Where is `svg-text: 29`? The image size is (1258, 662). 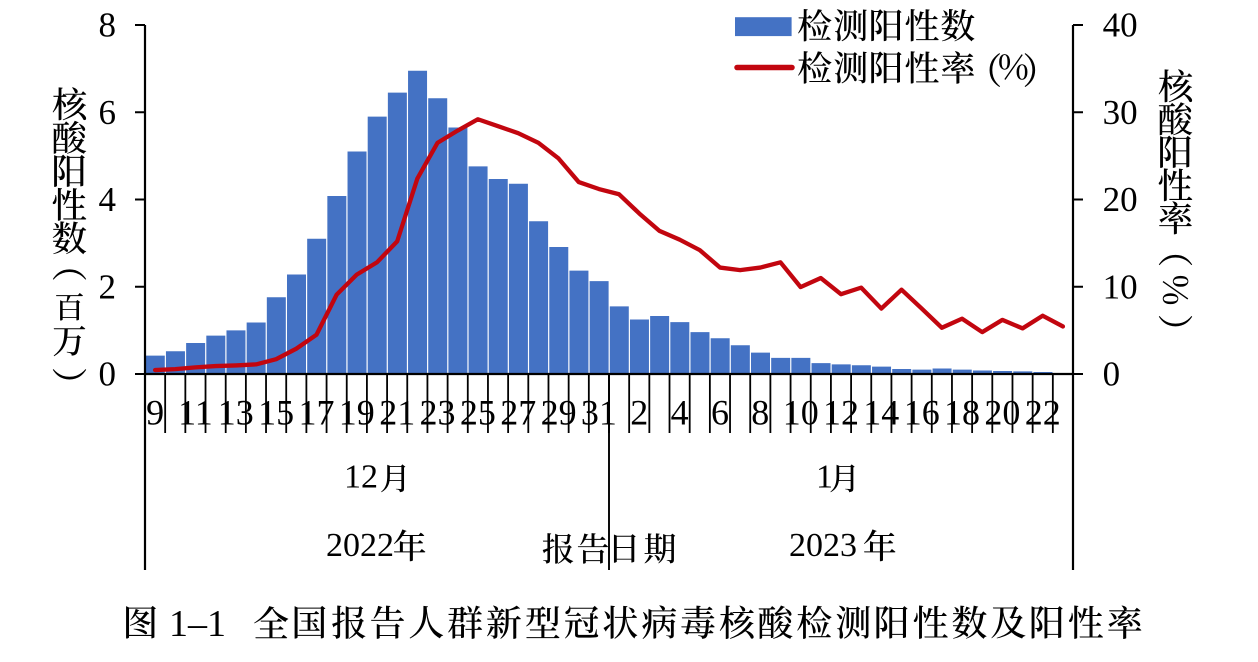
svg-text: 29 is located at coordinates (559, 413).